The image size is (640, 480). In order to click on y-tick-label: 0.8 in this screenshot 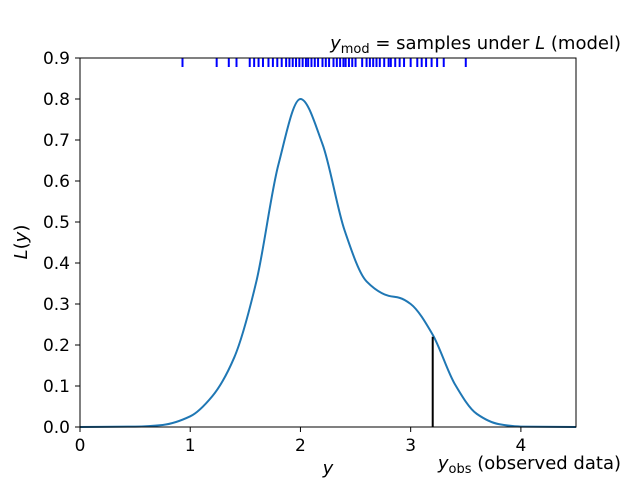, I will do `click(56, 100)`.